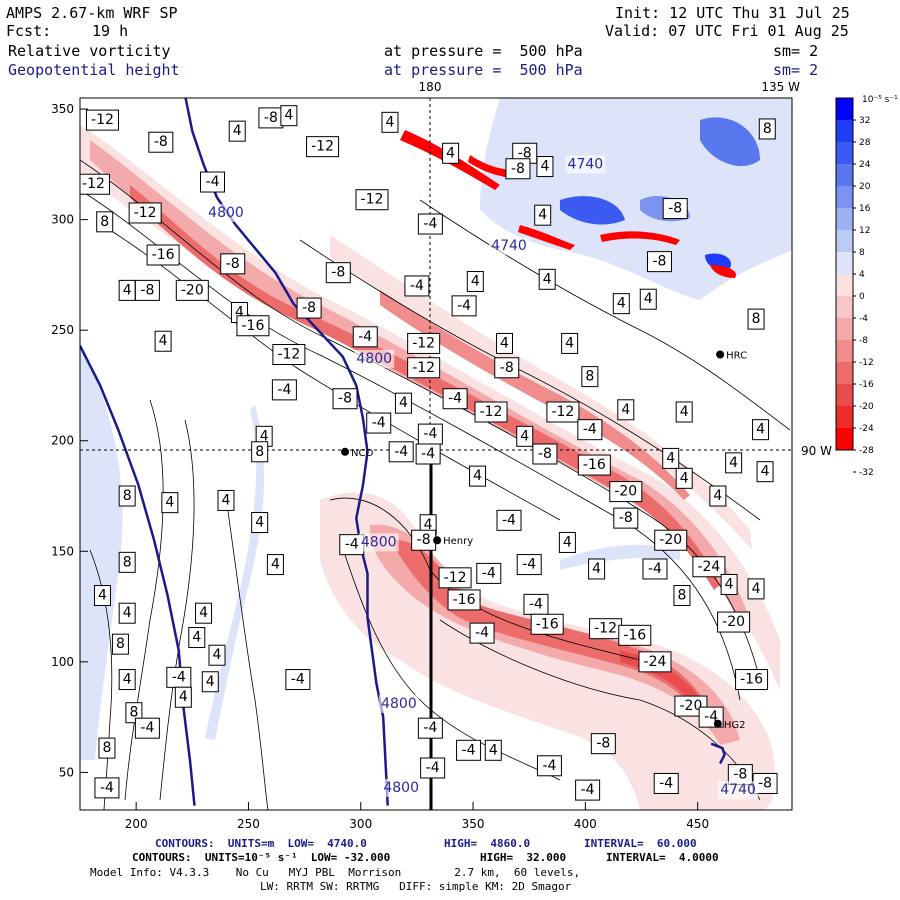 The image size is (900, 900). I want to click on vorticity-label-text: 8, so click(120, 644).